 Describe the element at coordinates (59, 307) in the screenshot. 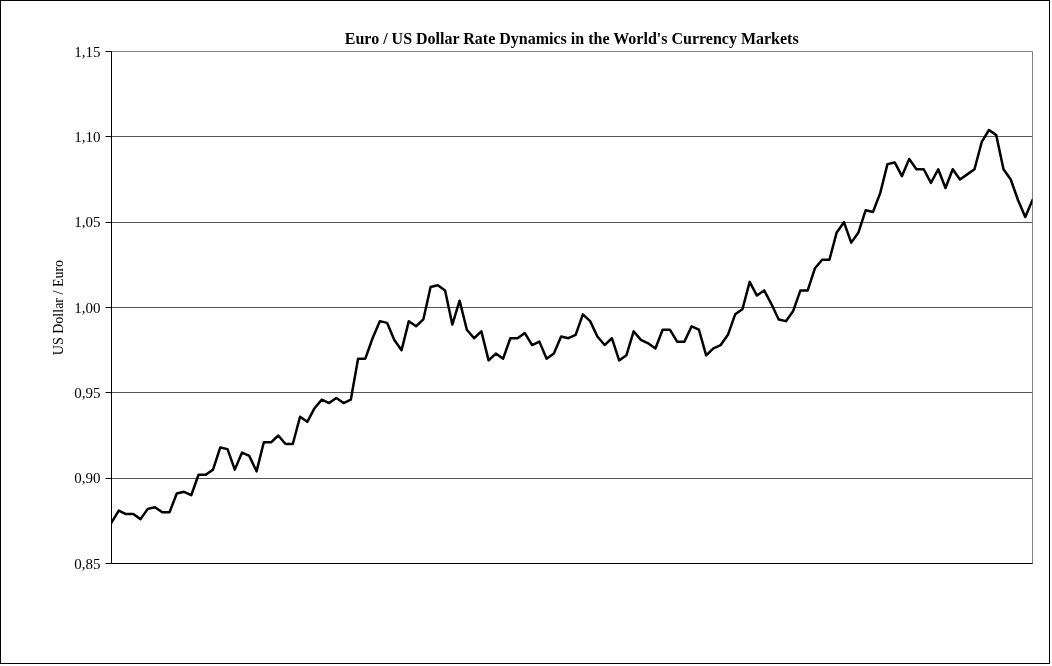

I see `y-axis-title: US Dollar / Euro` at that location.